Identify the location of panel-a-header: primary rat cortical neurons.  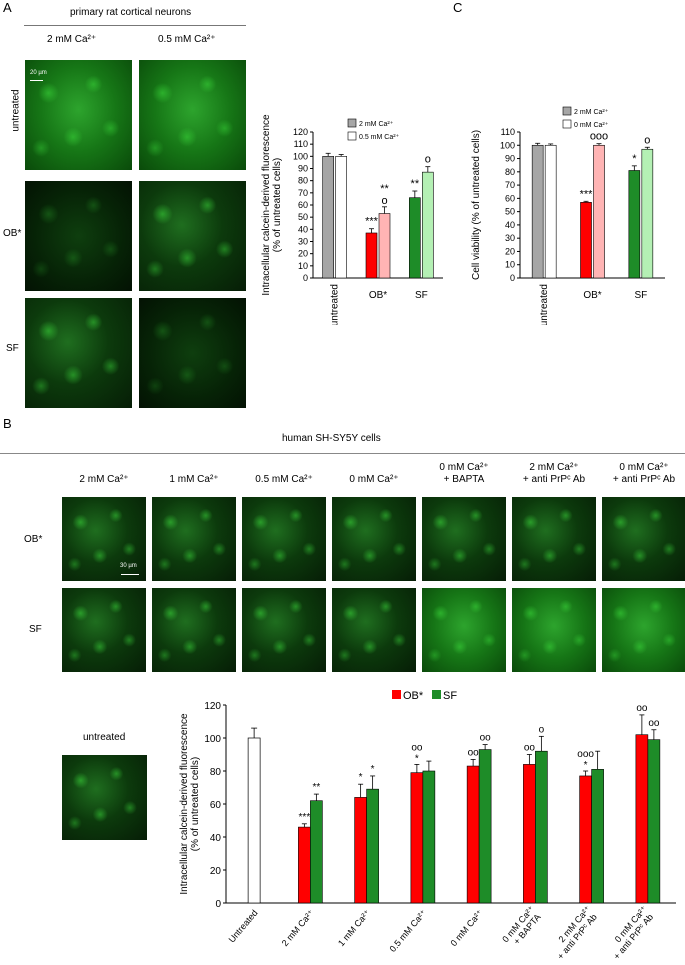
(131, 12).